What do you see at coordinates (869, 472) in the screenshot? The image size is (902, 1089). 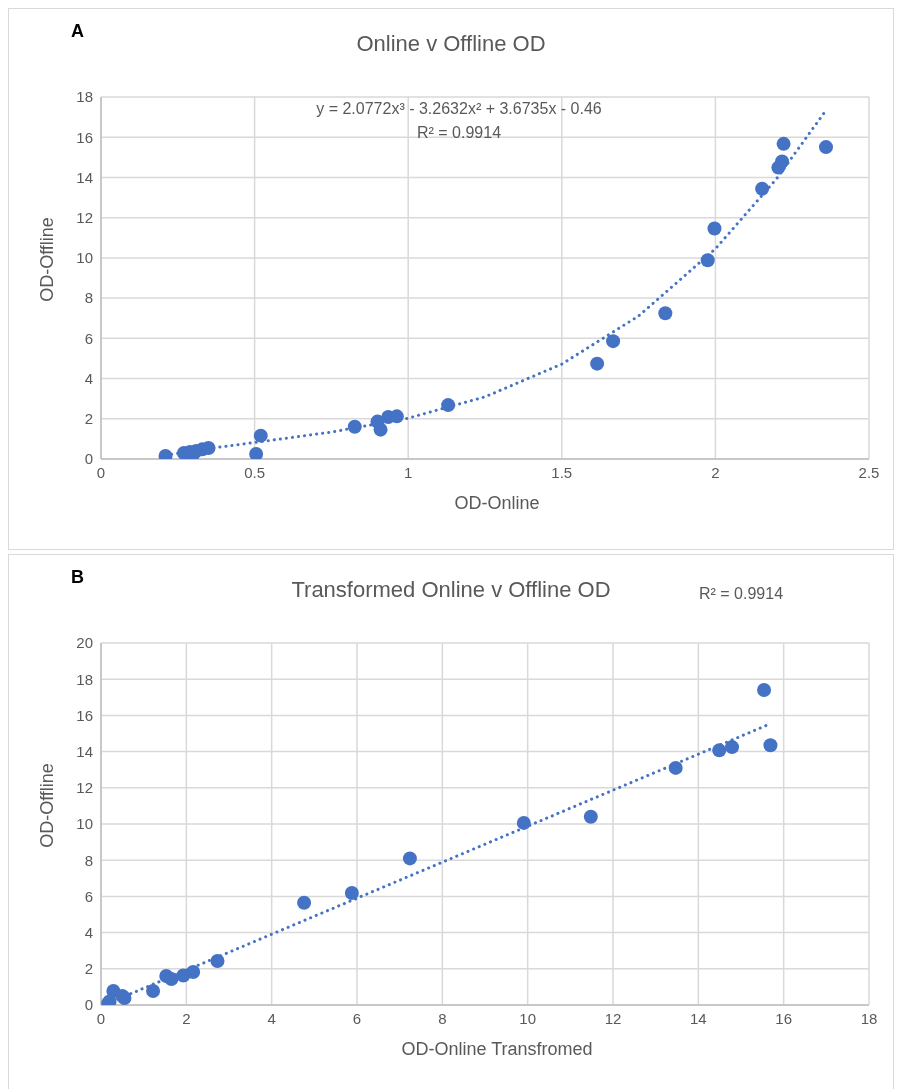 I see `x-tick-label: 2.5` at bounding box center [869, 472].